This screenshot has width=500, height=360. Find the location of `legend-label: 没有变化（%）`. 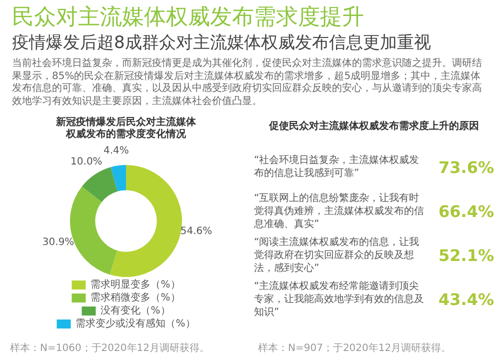

legend-label: 没有变化（%） is located at coordinates (135, 310).